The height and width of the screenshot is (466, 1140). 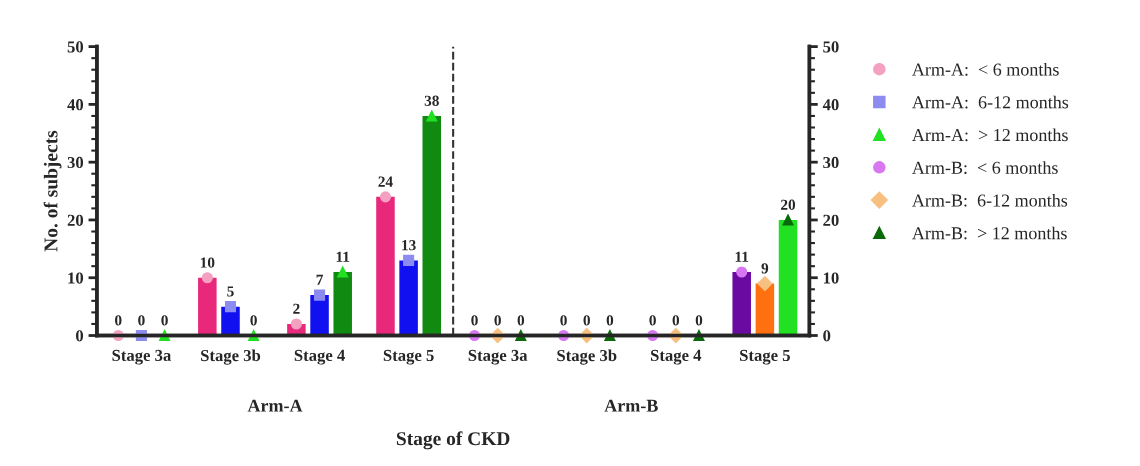 What do you see at coordinates (275, 405) in the screenshot?
I see `text: Arm-A` at bounding box center [275, 405].